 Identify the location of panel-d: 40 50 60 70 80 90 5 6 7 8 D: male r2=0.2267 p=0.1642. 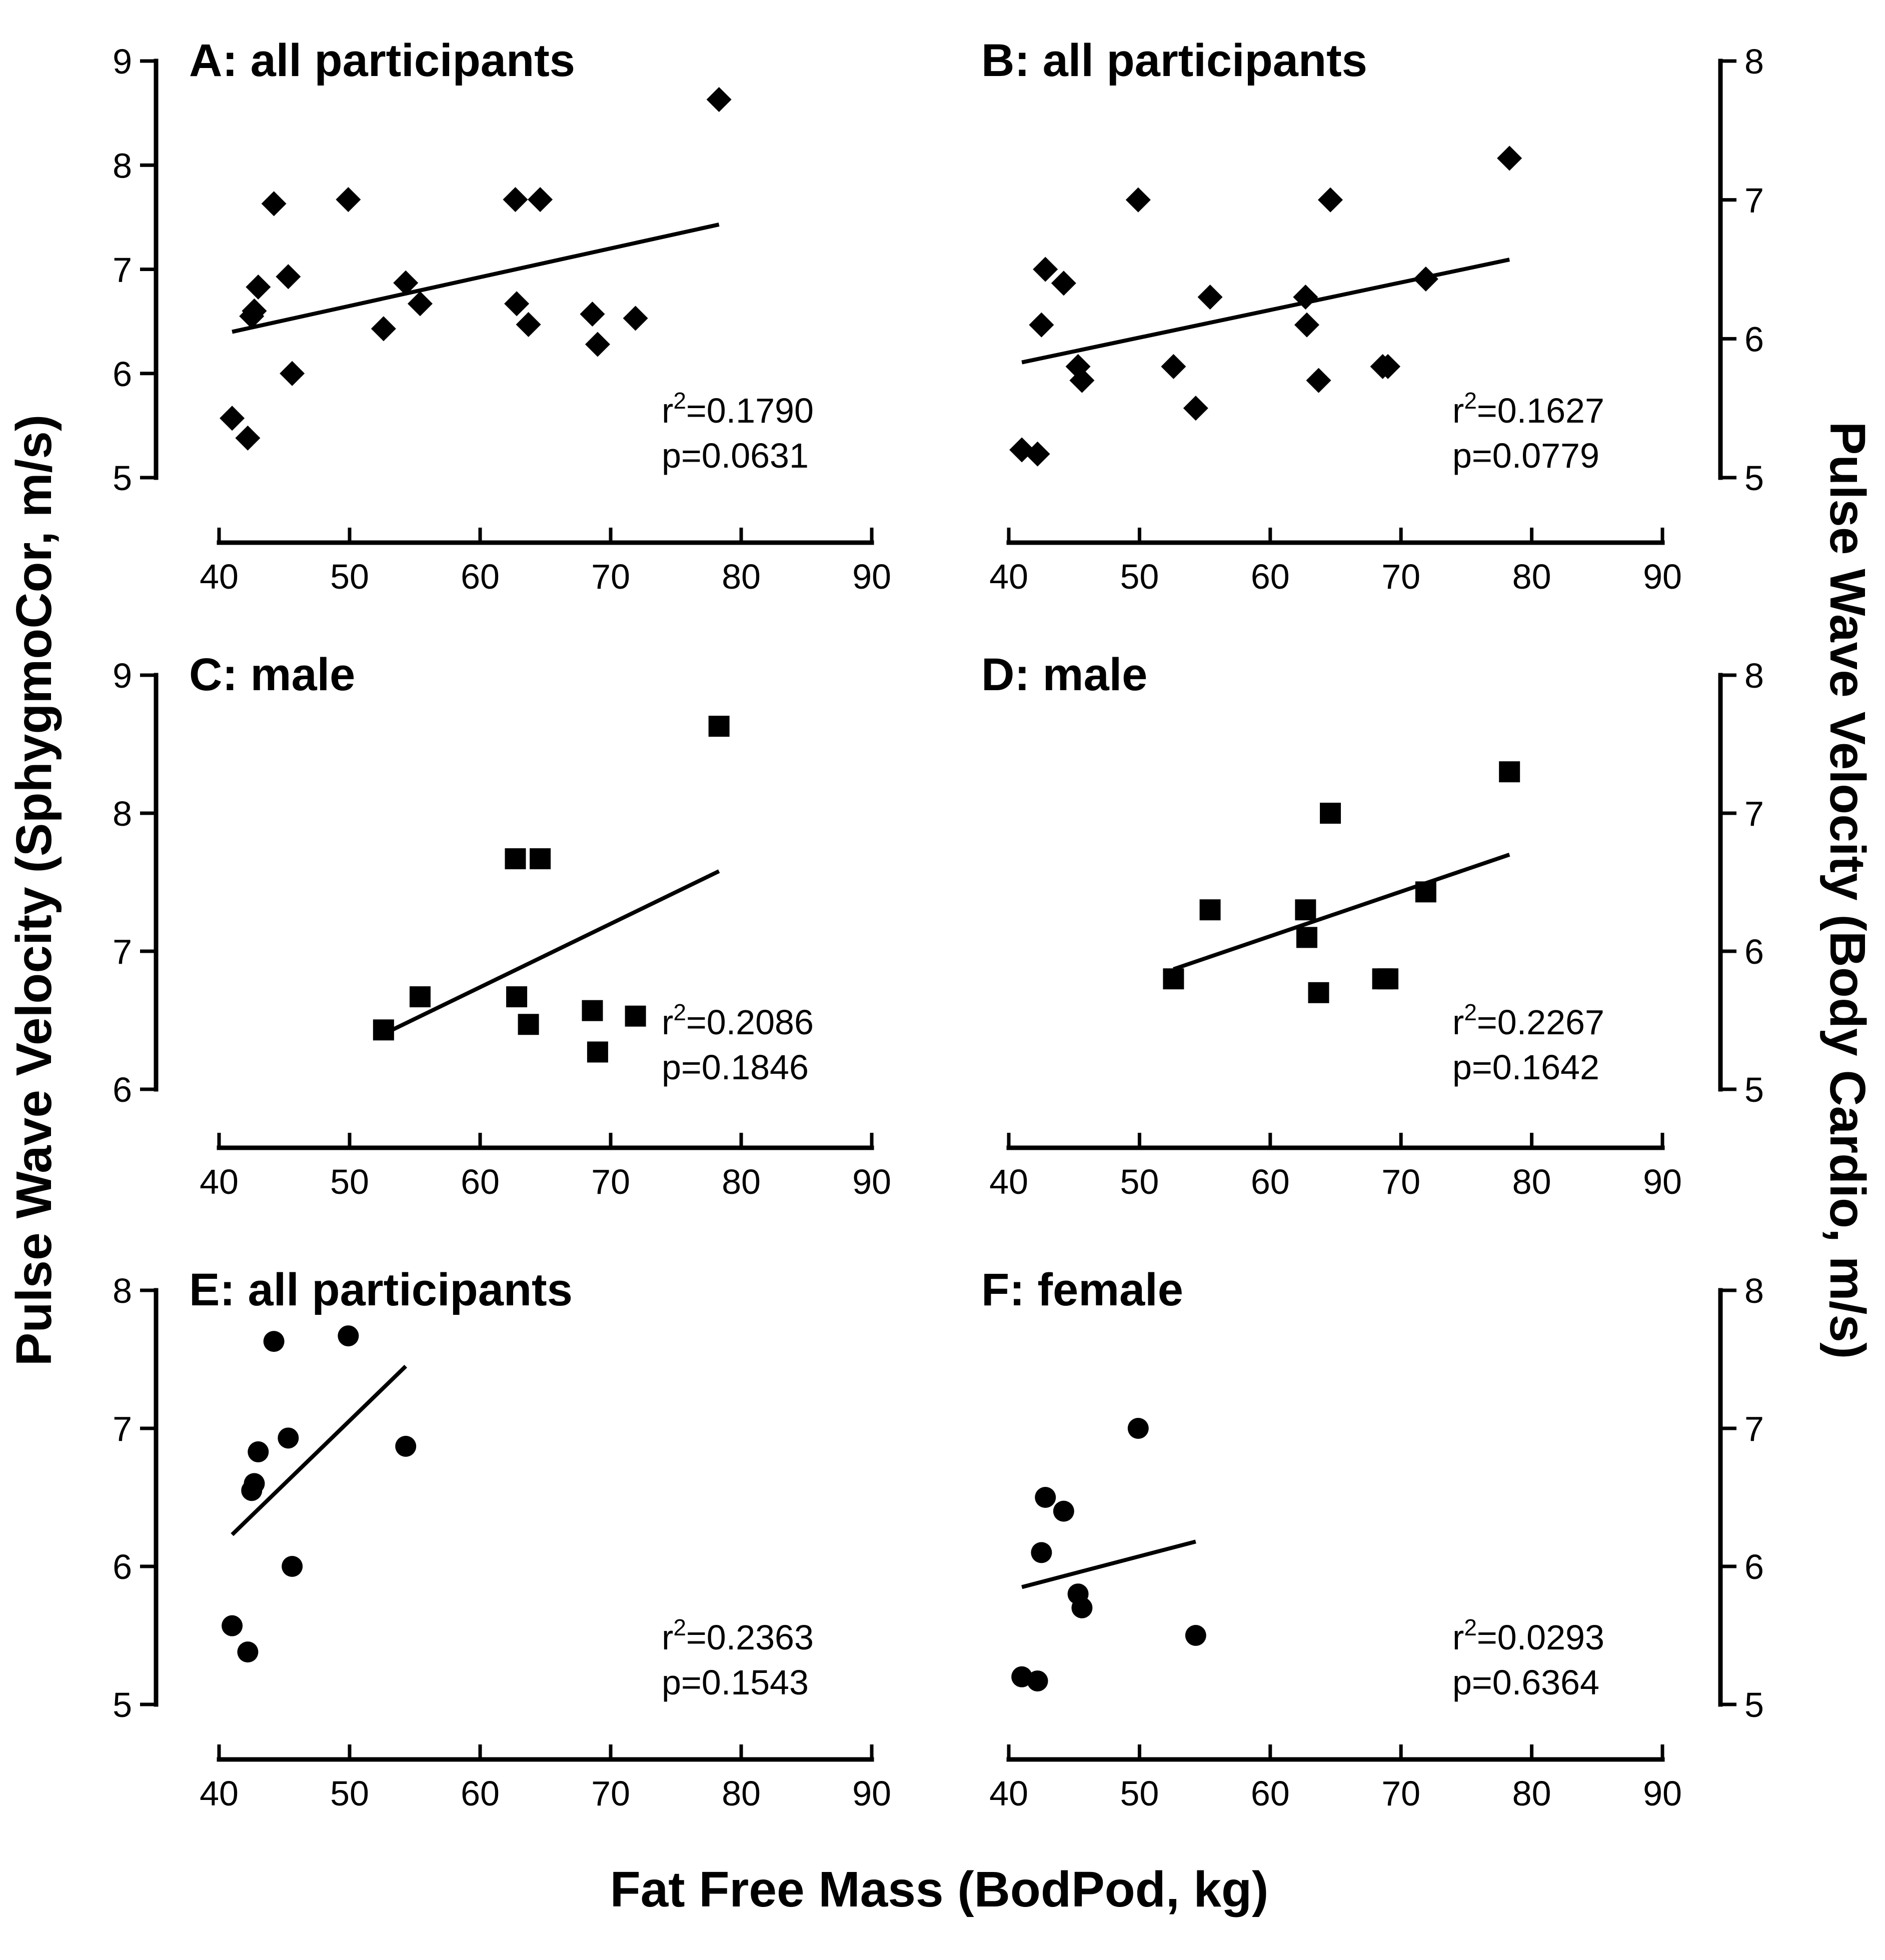
(1372, 925).